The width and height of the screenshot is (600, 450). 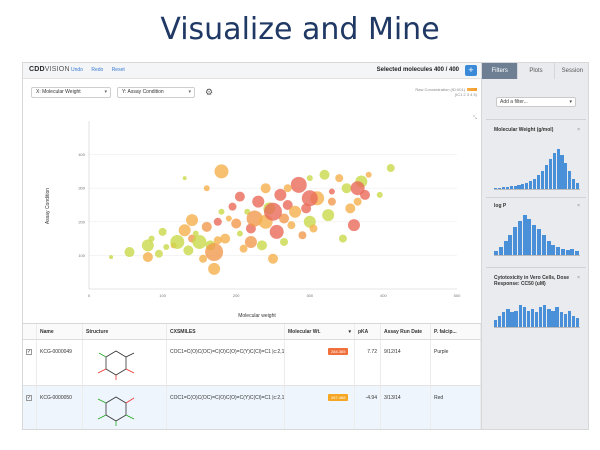 I want to click on tab-plots: Plots, so click(x=535, y=71).